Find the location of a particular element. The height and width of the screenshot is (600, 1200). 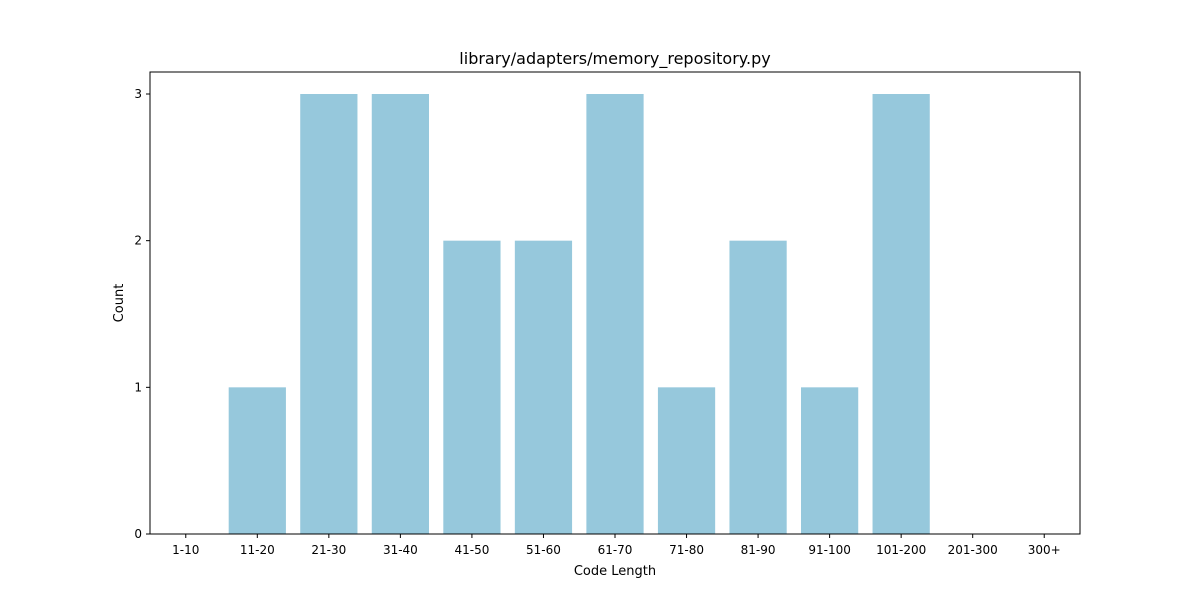

x-tick-label: 71-80 is located at coordinates (686, 550).